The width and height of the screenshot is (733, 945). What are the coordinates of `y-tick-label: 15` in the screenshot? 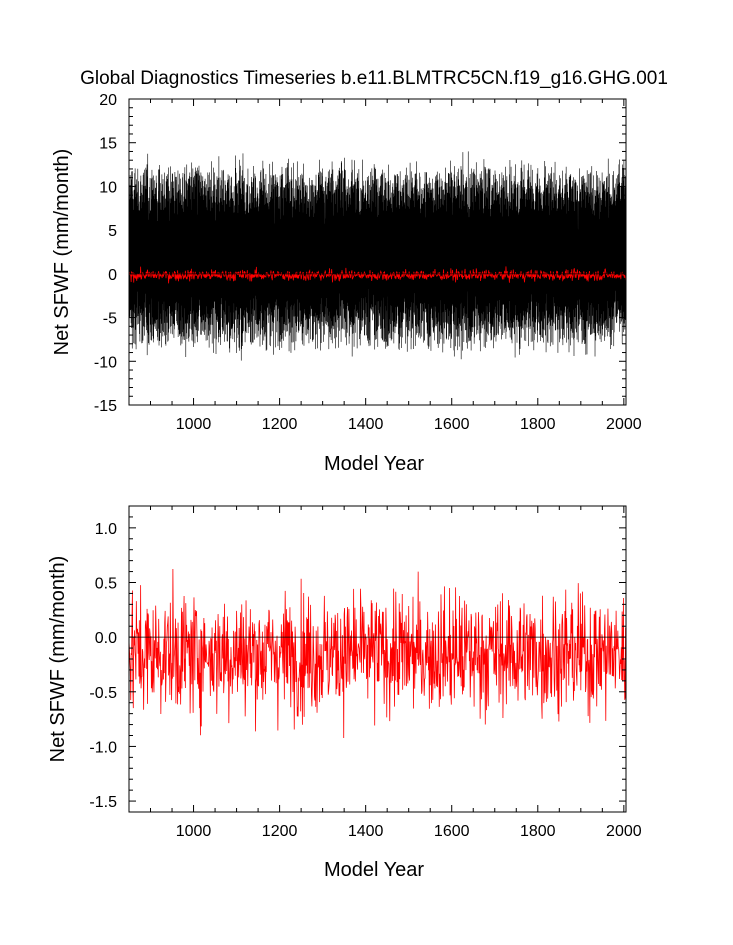 It's located at (108, 144).